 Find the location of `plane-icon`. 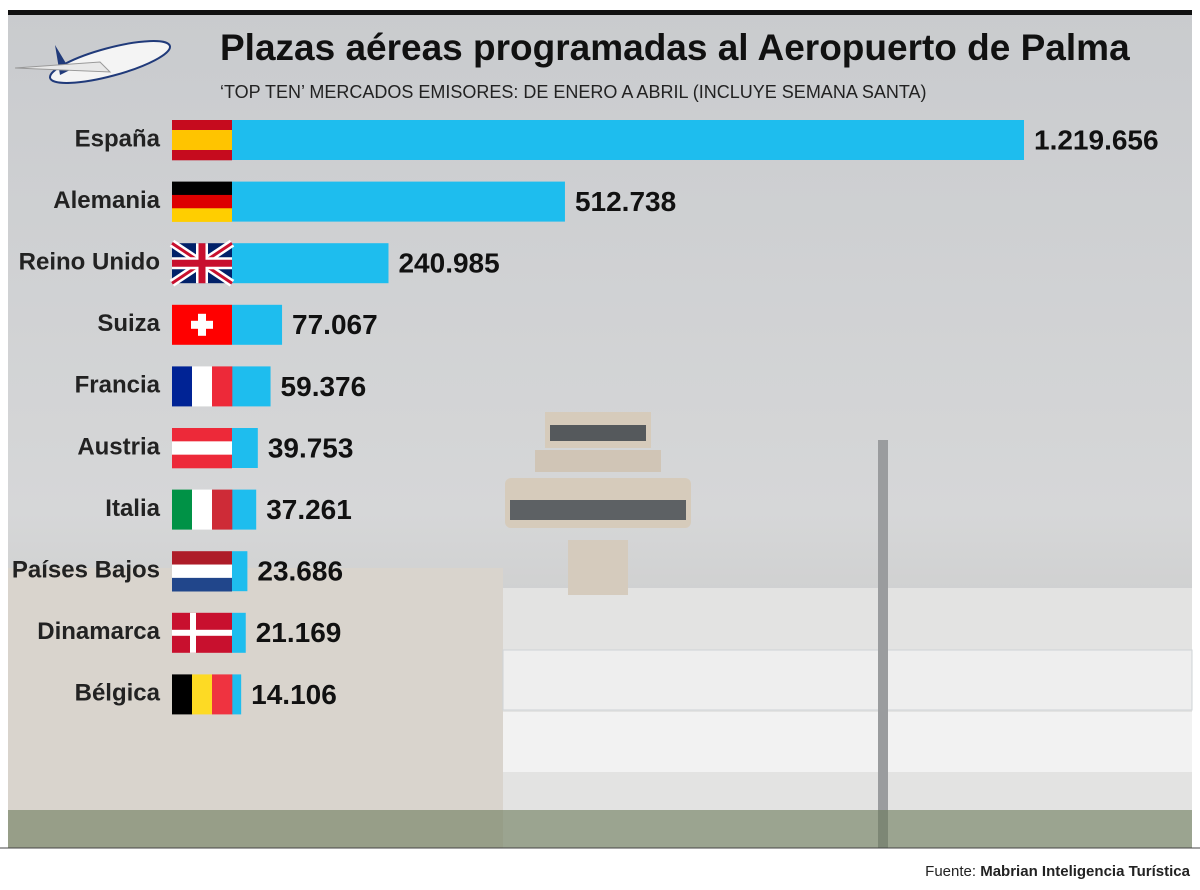

plane-icon is located at coordinates (92, 62).